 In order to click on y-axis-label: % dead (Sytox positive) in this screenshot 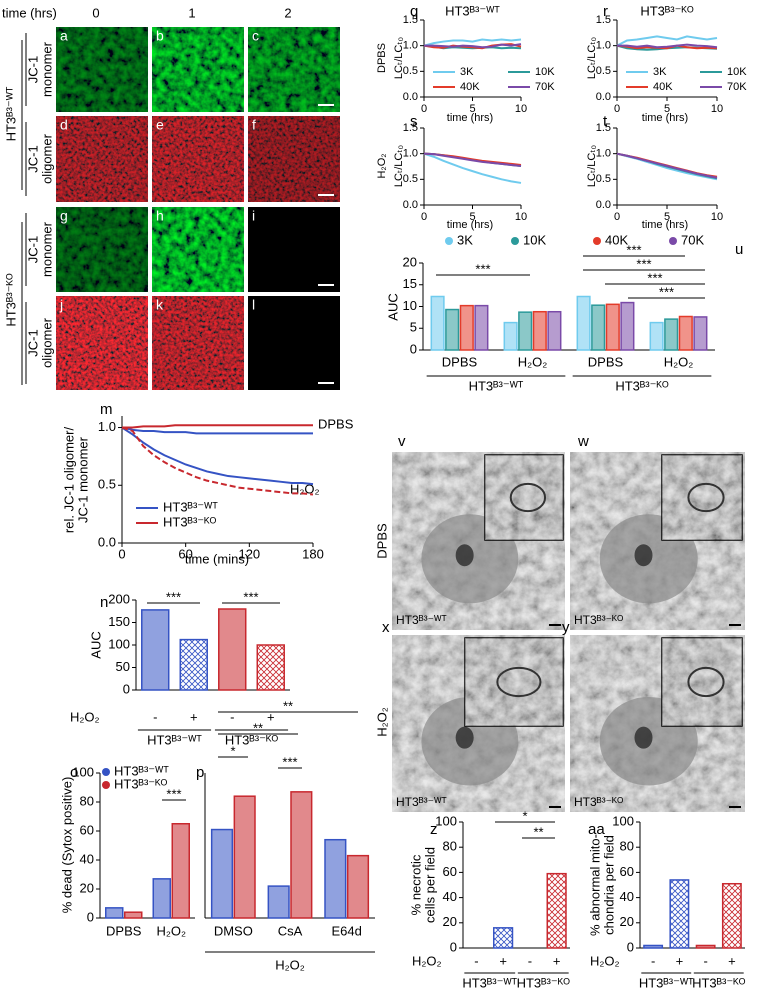, I will do `click(66, 845)`.